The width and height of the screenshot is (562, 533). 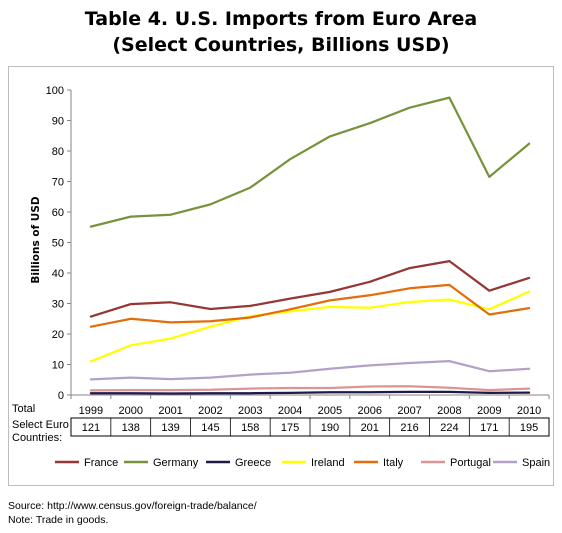 What do you see at coordinates (55, 91) in the screenshot?
I see `y-tick-label: 100` at bounding box center [55, 91].